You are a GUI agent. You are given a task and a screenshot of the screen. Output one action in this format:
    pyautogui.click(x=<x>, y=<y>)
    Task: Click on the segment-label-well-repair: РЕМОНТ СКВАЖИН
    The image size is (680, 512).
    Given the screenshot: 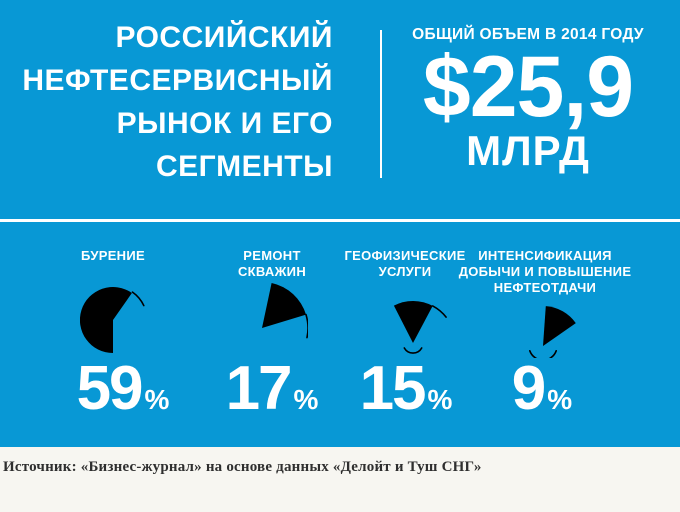 What is the action you would take?
    pyautogui.click(x=272, y=264)
    